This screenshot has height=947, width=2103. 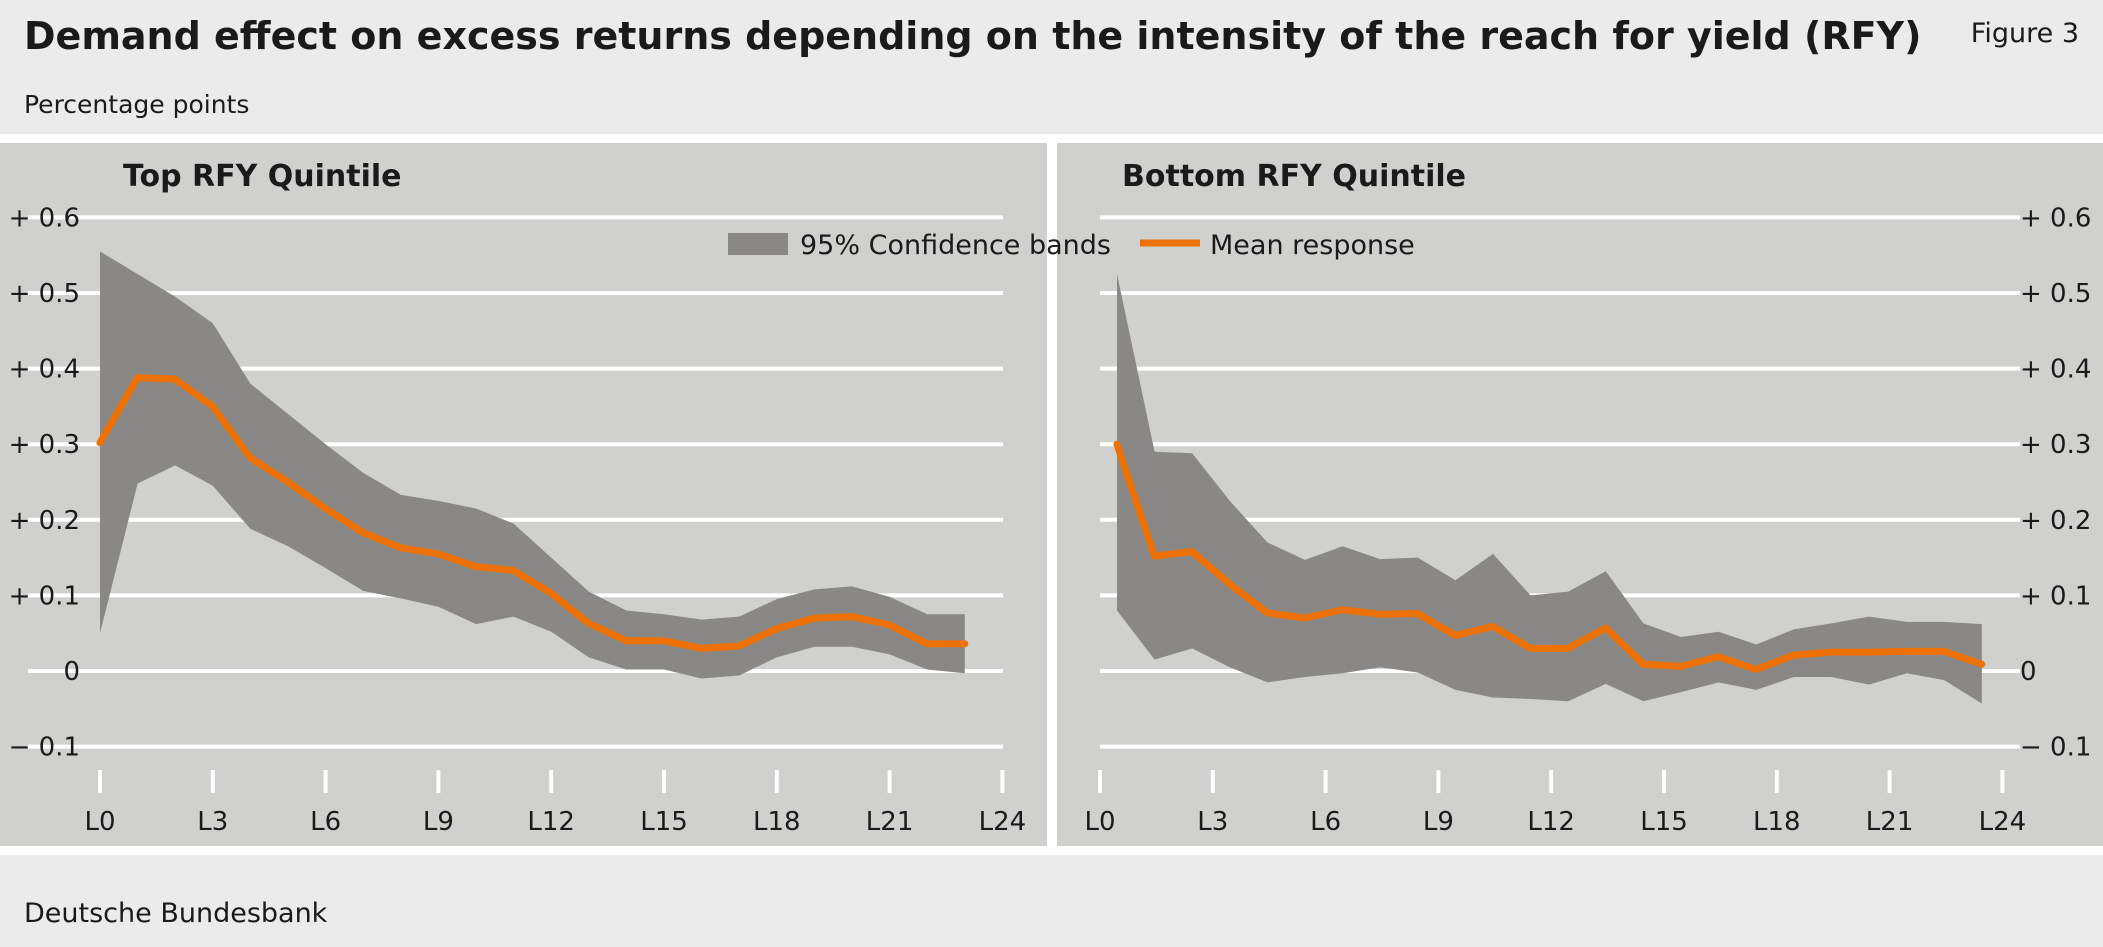 What do you see at coordinates (1312, 245) in the screenshot?
I see `legend-line-label: Mean response` at bounding box center [1312, 245].